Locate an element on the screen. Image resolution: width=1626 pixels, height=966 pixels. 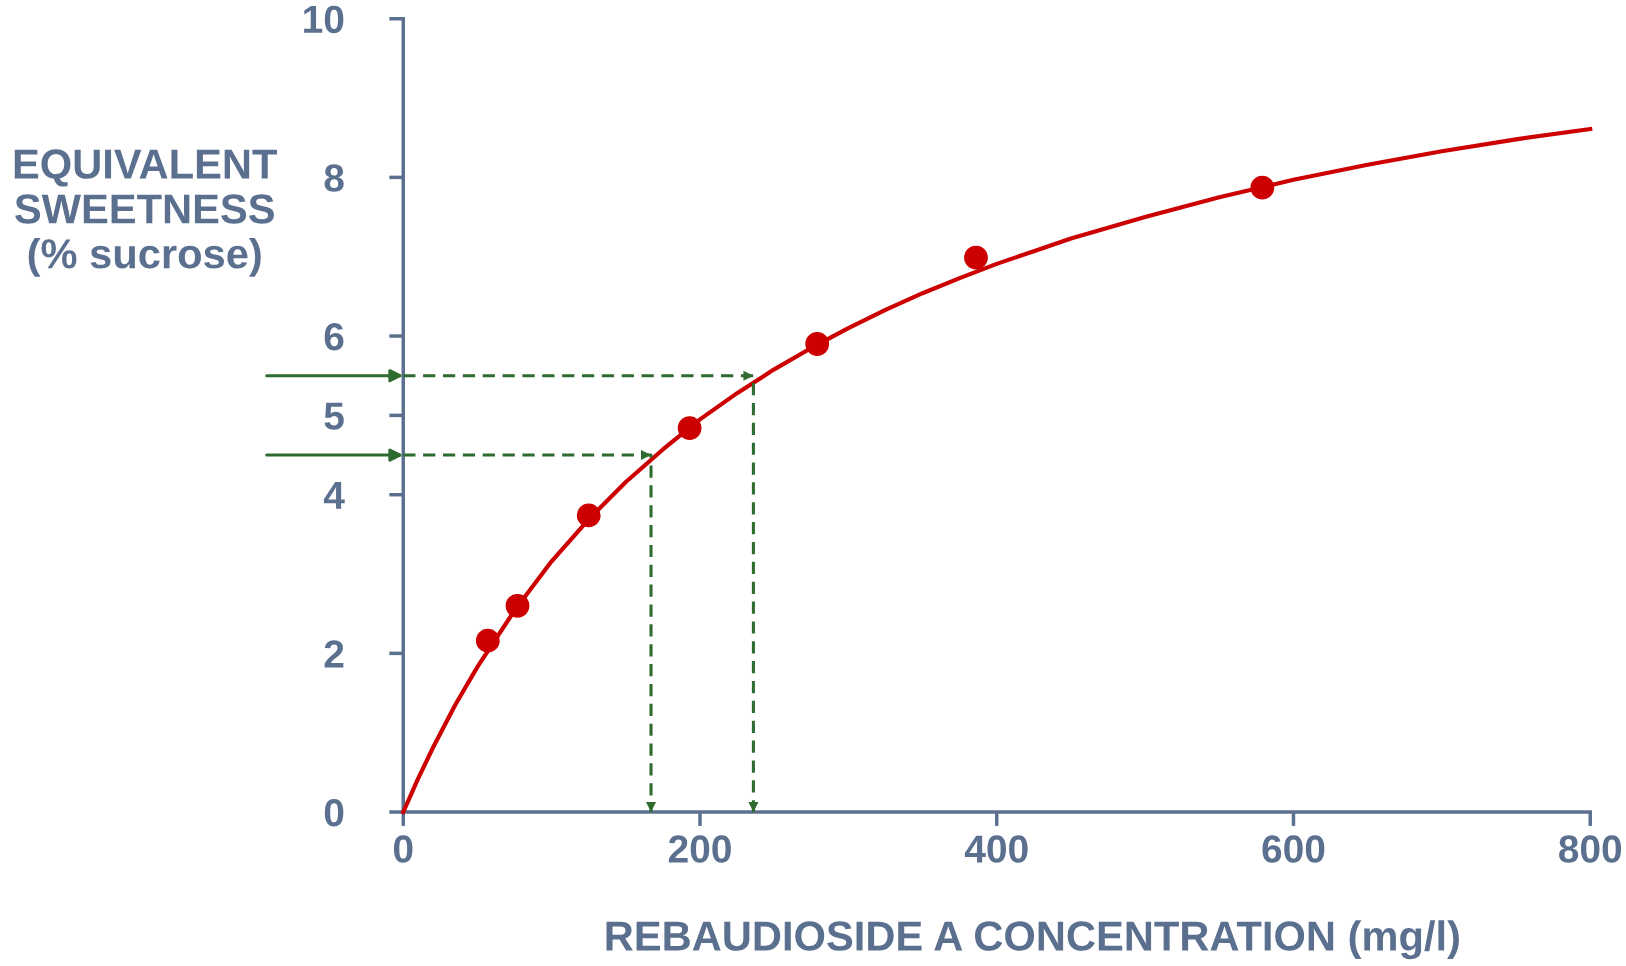
x-tick-label: 0 is located at coordinates (403, 849).